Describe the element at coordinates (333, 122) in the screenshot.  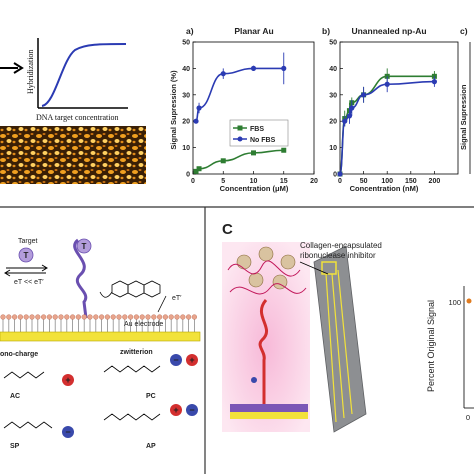
I see `chart-b-ytick-label: 20` at that location.